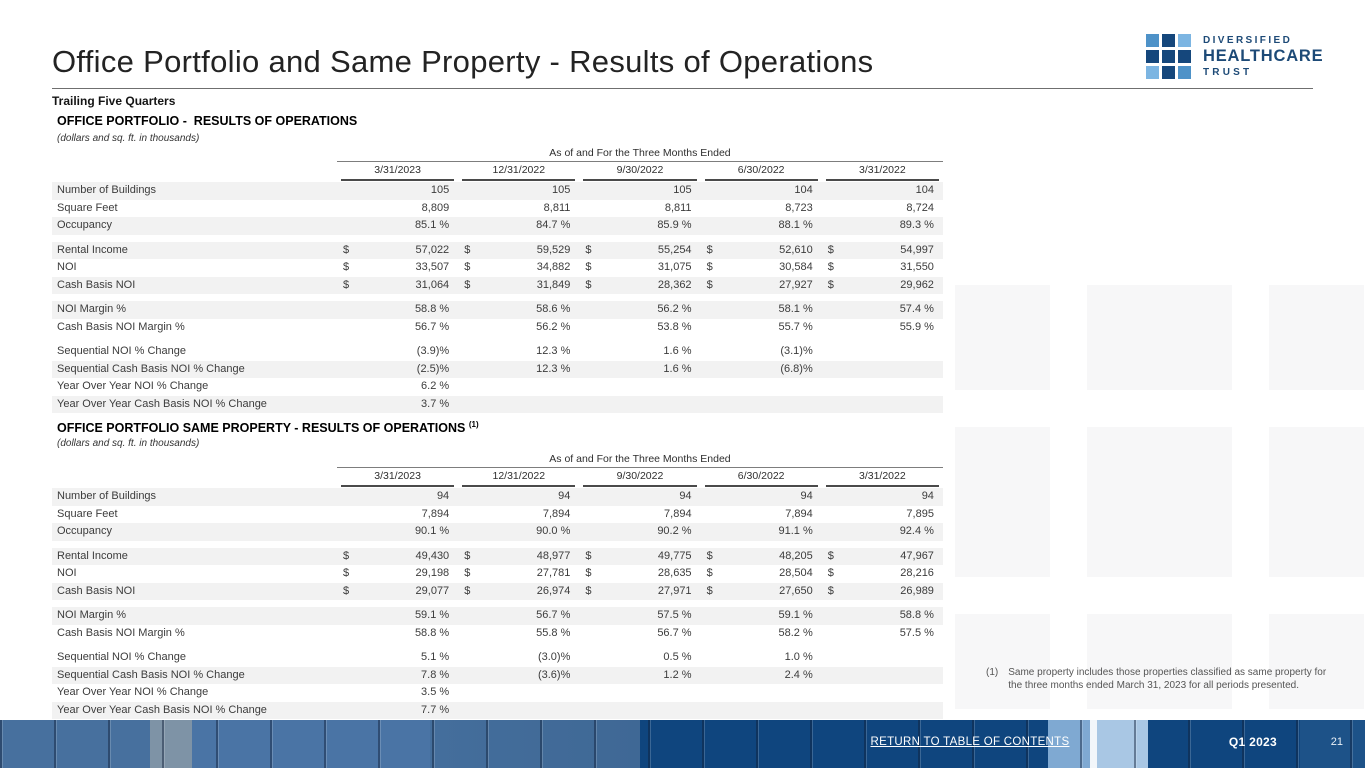  Describe the element at coordinates (435, 657) in the screenshot. I see `cell-value: 5.1 %` at that location.